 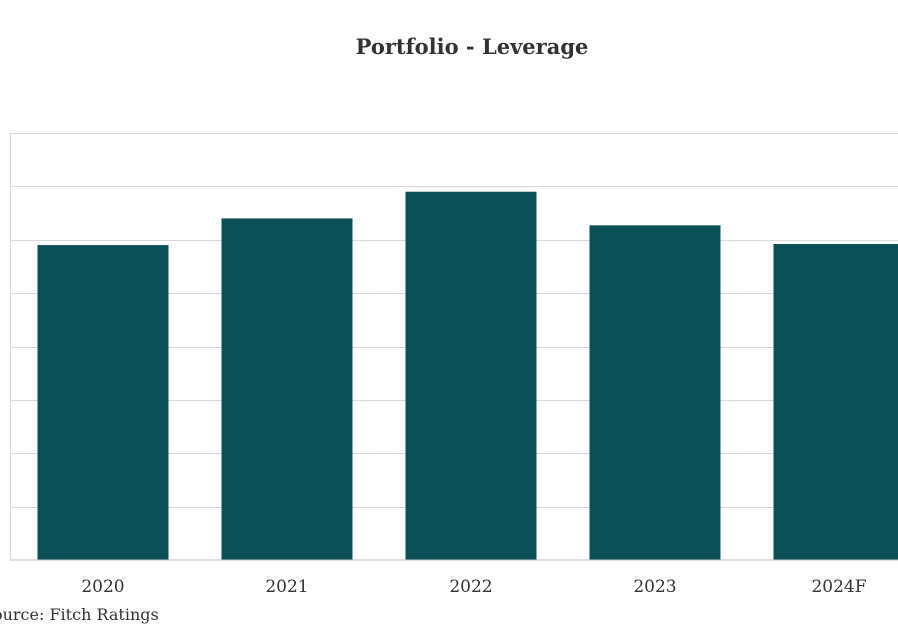 I want to click on bar-2023, so click(x=655, y=392).